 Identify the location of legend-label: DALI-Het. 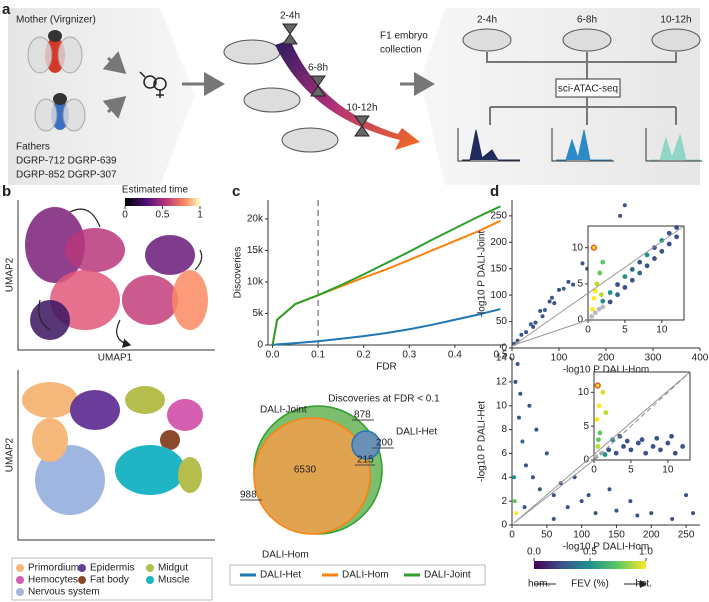
(280, 575).